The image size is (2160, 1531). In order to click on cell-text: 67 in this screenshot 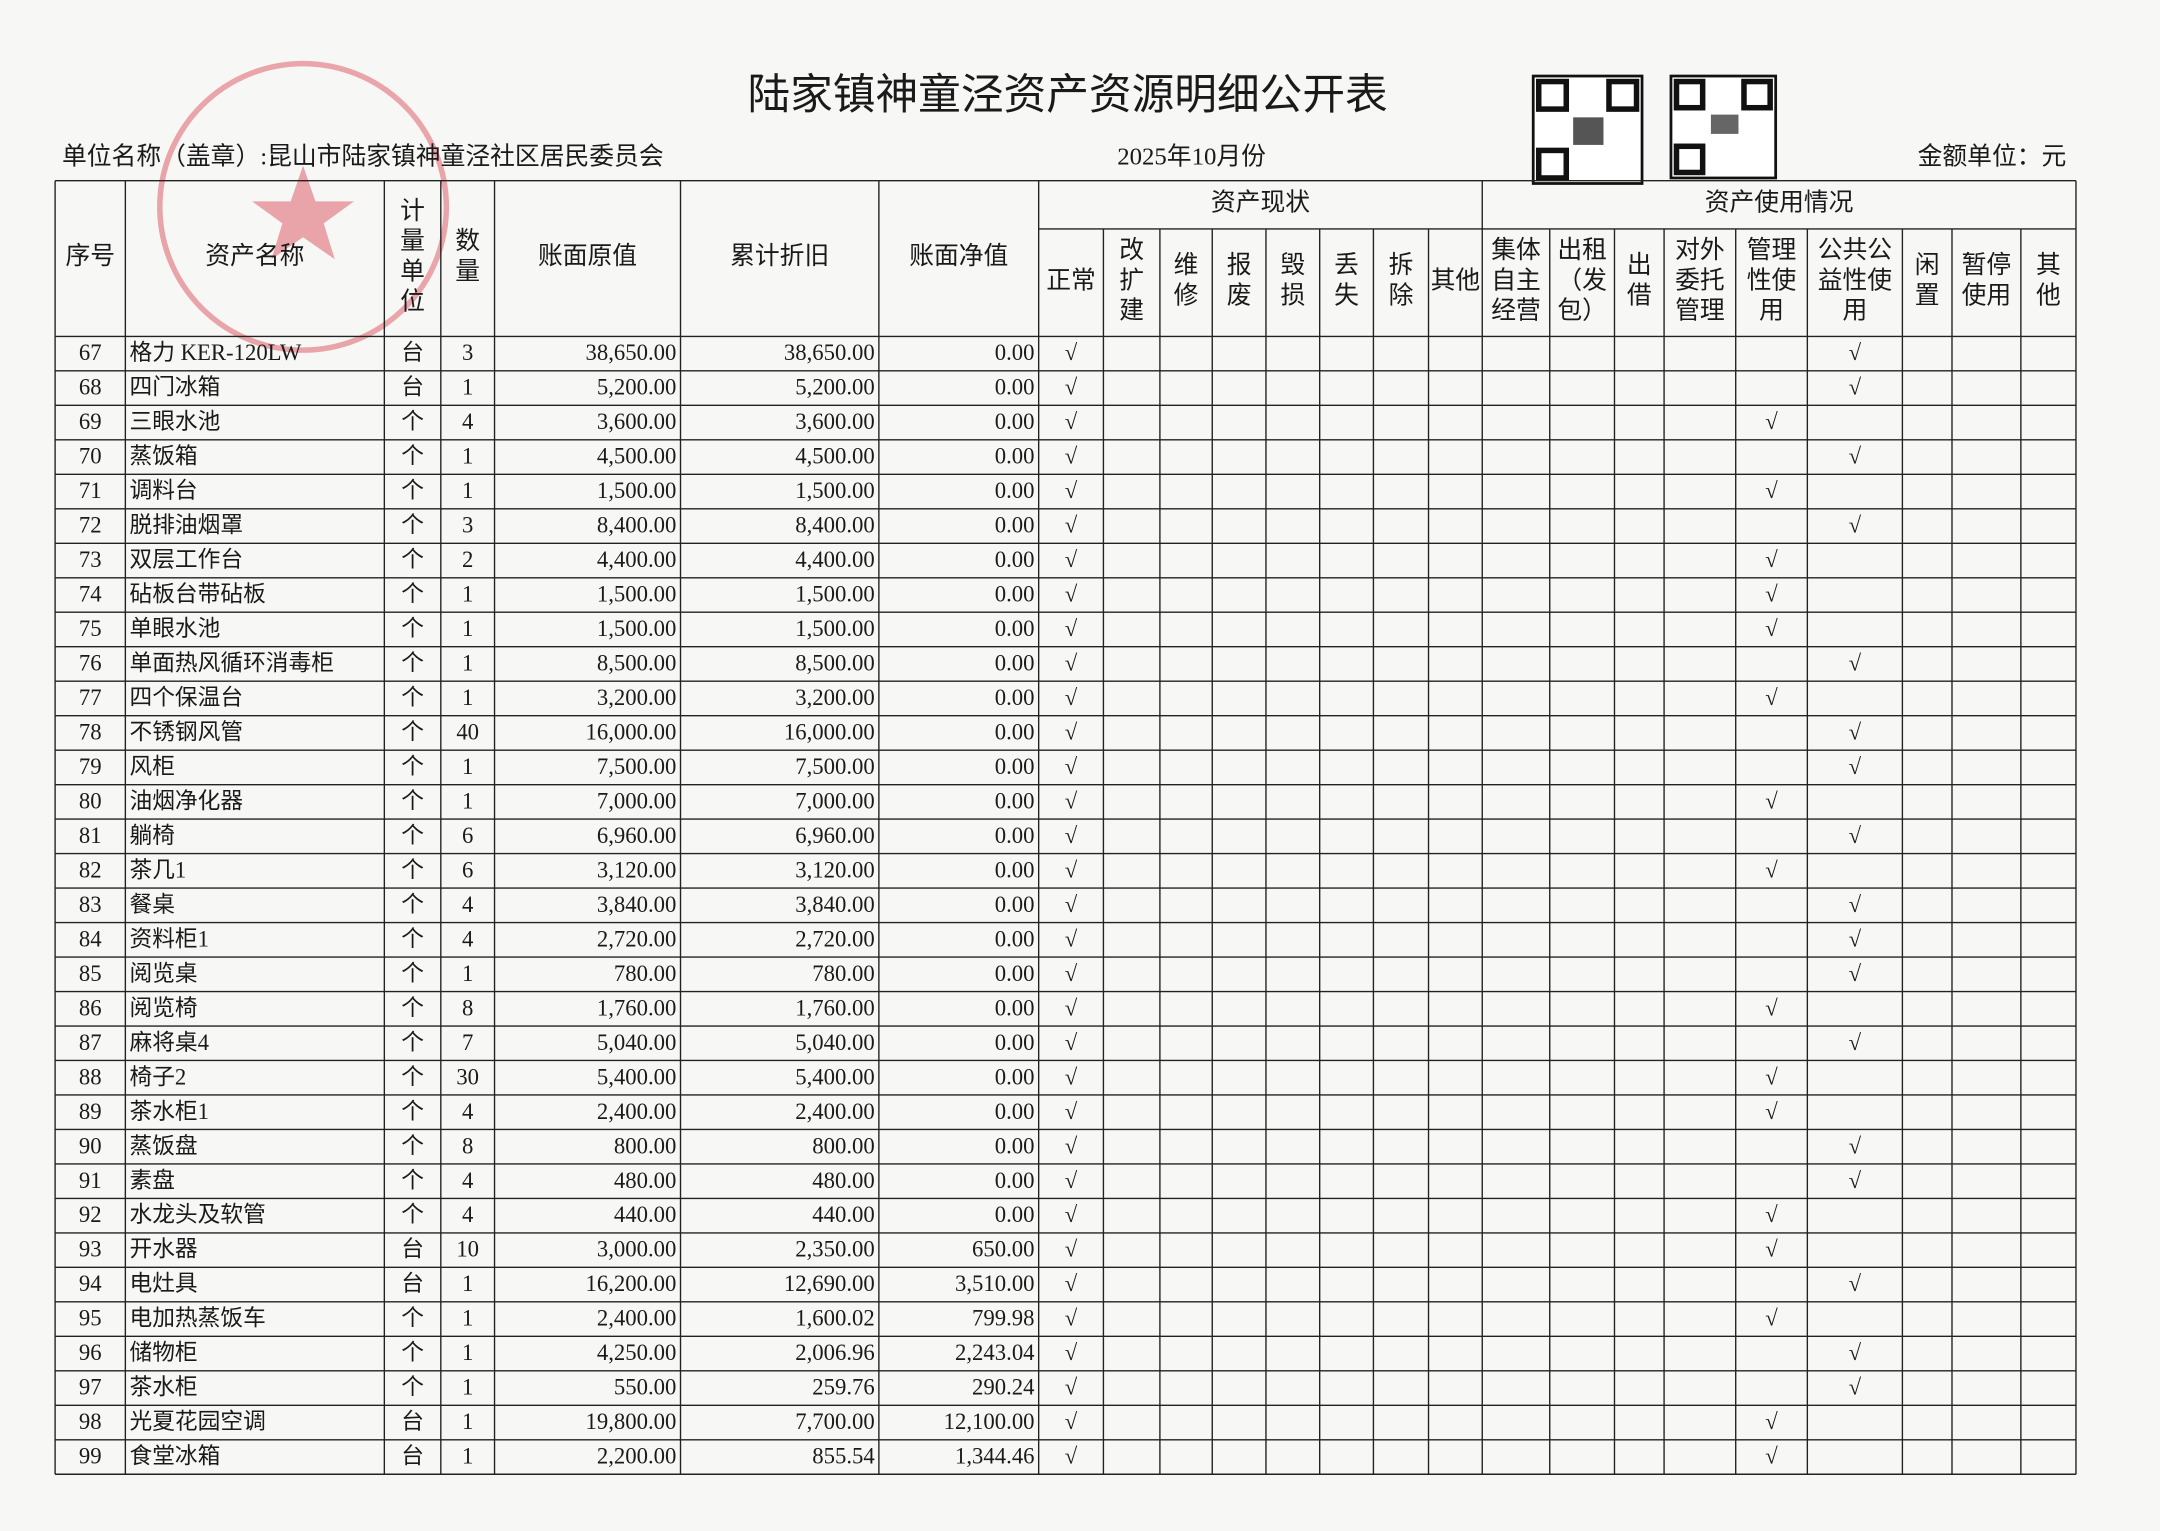, I will do `click(90, 352)`.